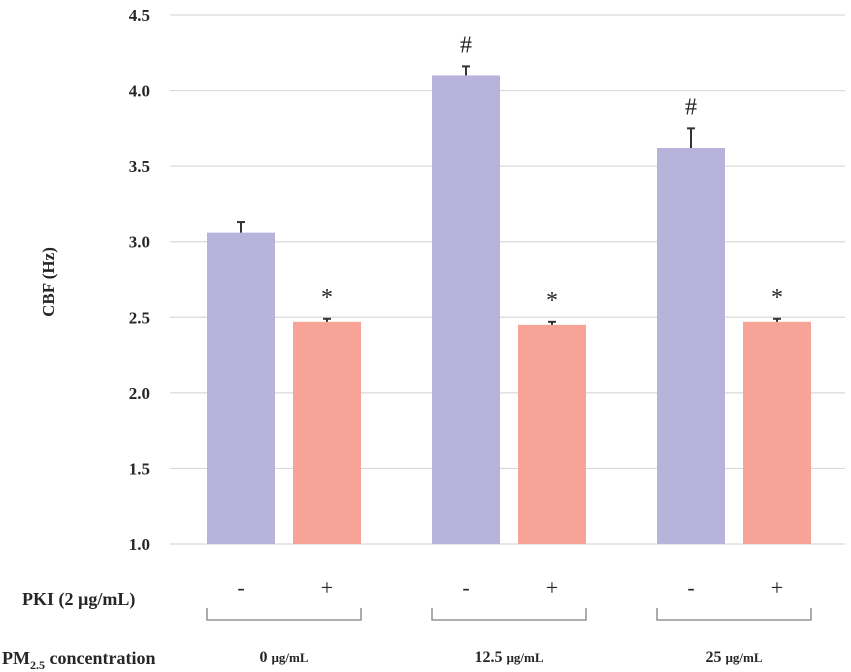  Describe the element at coordinates (139, 242) in the screenshot. I see `y-tick-label: 3.0` at that location.